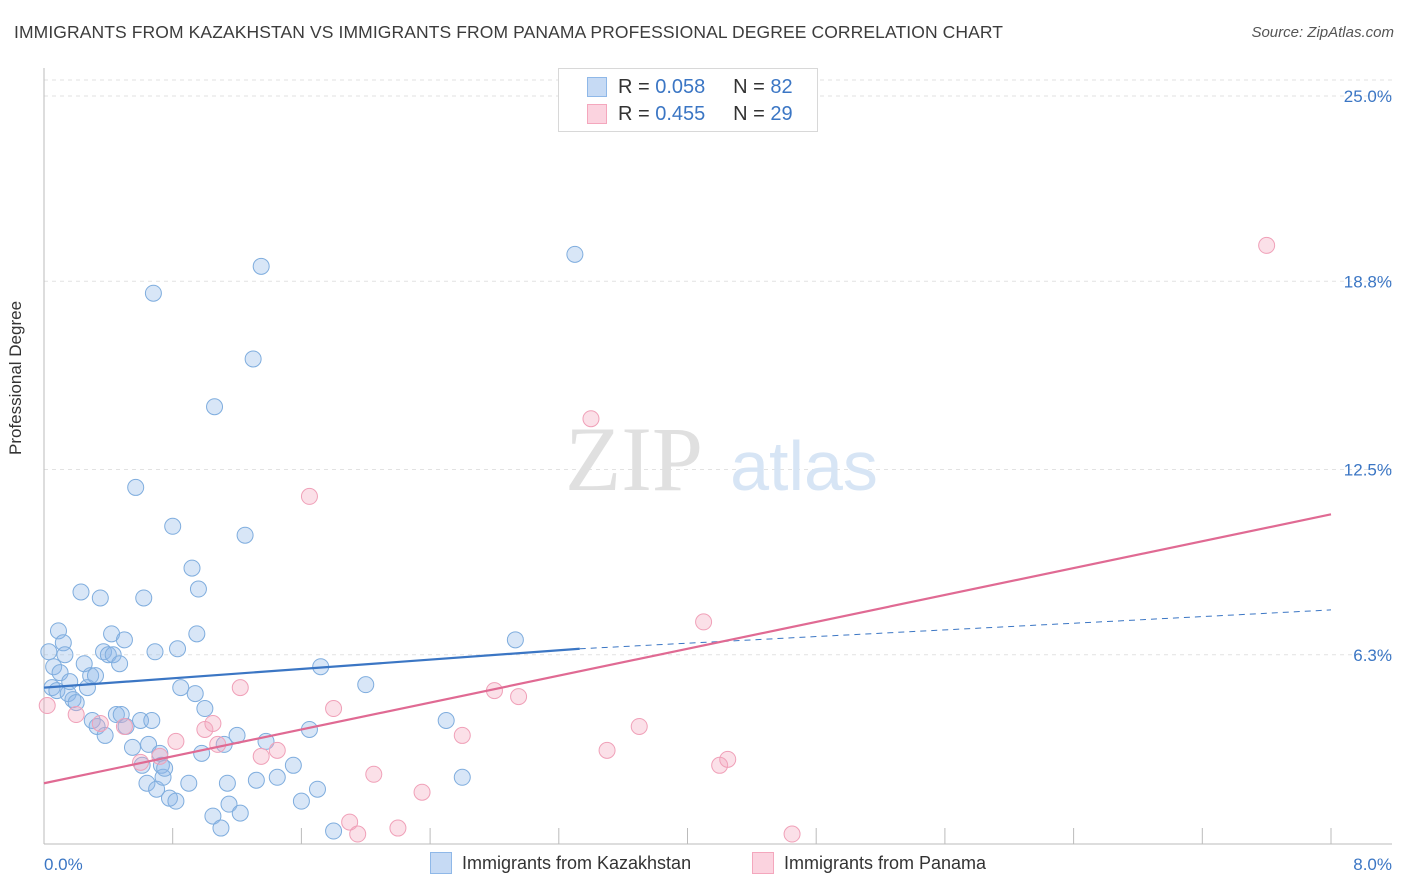 The image size is (1406, 892). What do you see at coordinates (688, 100) in the screenshot?
I see `correlation-legend: R = 0.058 N = 82 R = 0.455 N = 29` at bounding box center [688, 100].